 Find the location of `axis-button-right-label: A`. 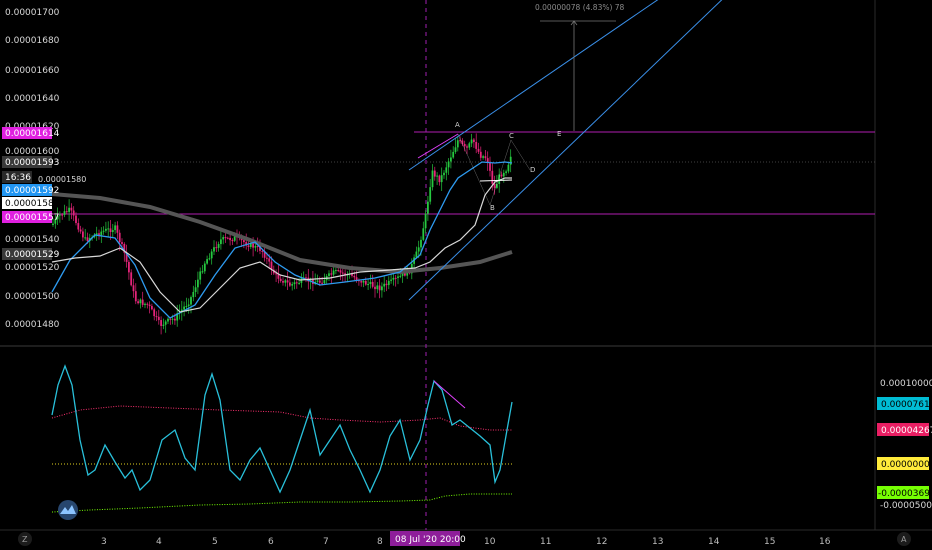

axis-button-right-label: A is located at coordinates (904, 539).